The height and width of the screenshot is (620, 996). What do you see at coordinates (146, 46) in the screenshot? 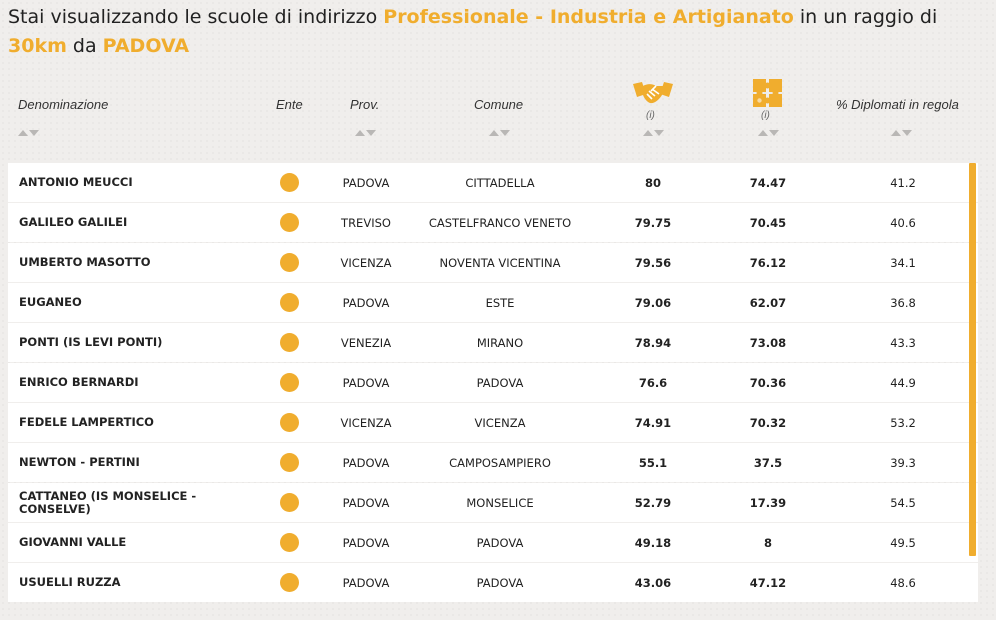
I see `headline-citta: PADOVA` at bounding box center [146, 46].